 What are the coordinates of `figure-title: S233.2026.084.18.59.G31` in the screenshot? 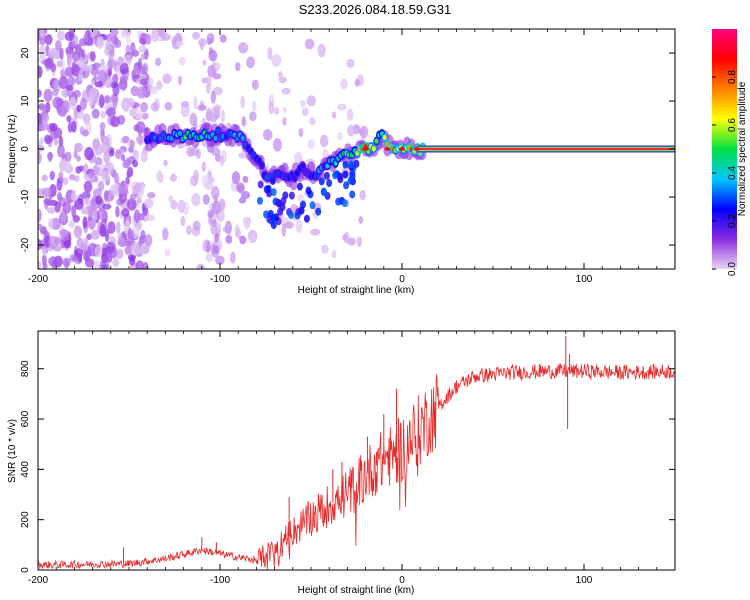 It's located at (375, 9).